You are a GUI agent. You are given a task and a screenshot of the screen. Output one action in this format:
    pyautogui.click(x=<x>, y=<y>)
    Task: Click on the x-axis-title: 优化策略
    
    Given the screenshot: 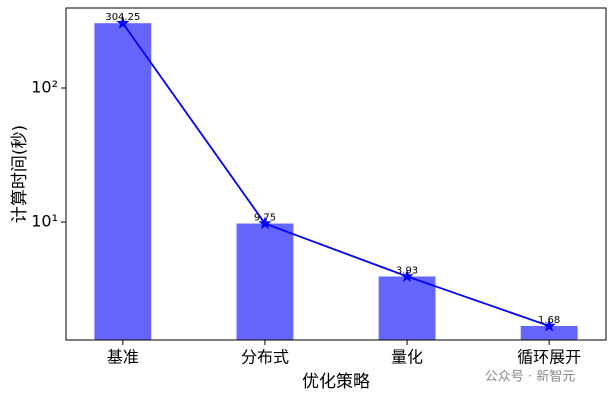 What is the action you would take?
    pyautogui.click(x=336, y=382)
    